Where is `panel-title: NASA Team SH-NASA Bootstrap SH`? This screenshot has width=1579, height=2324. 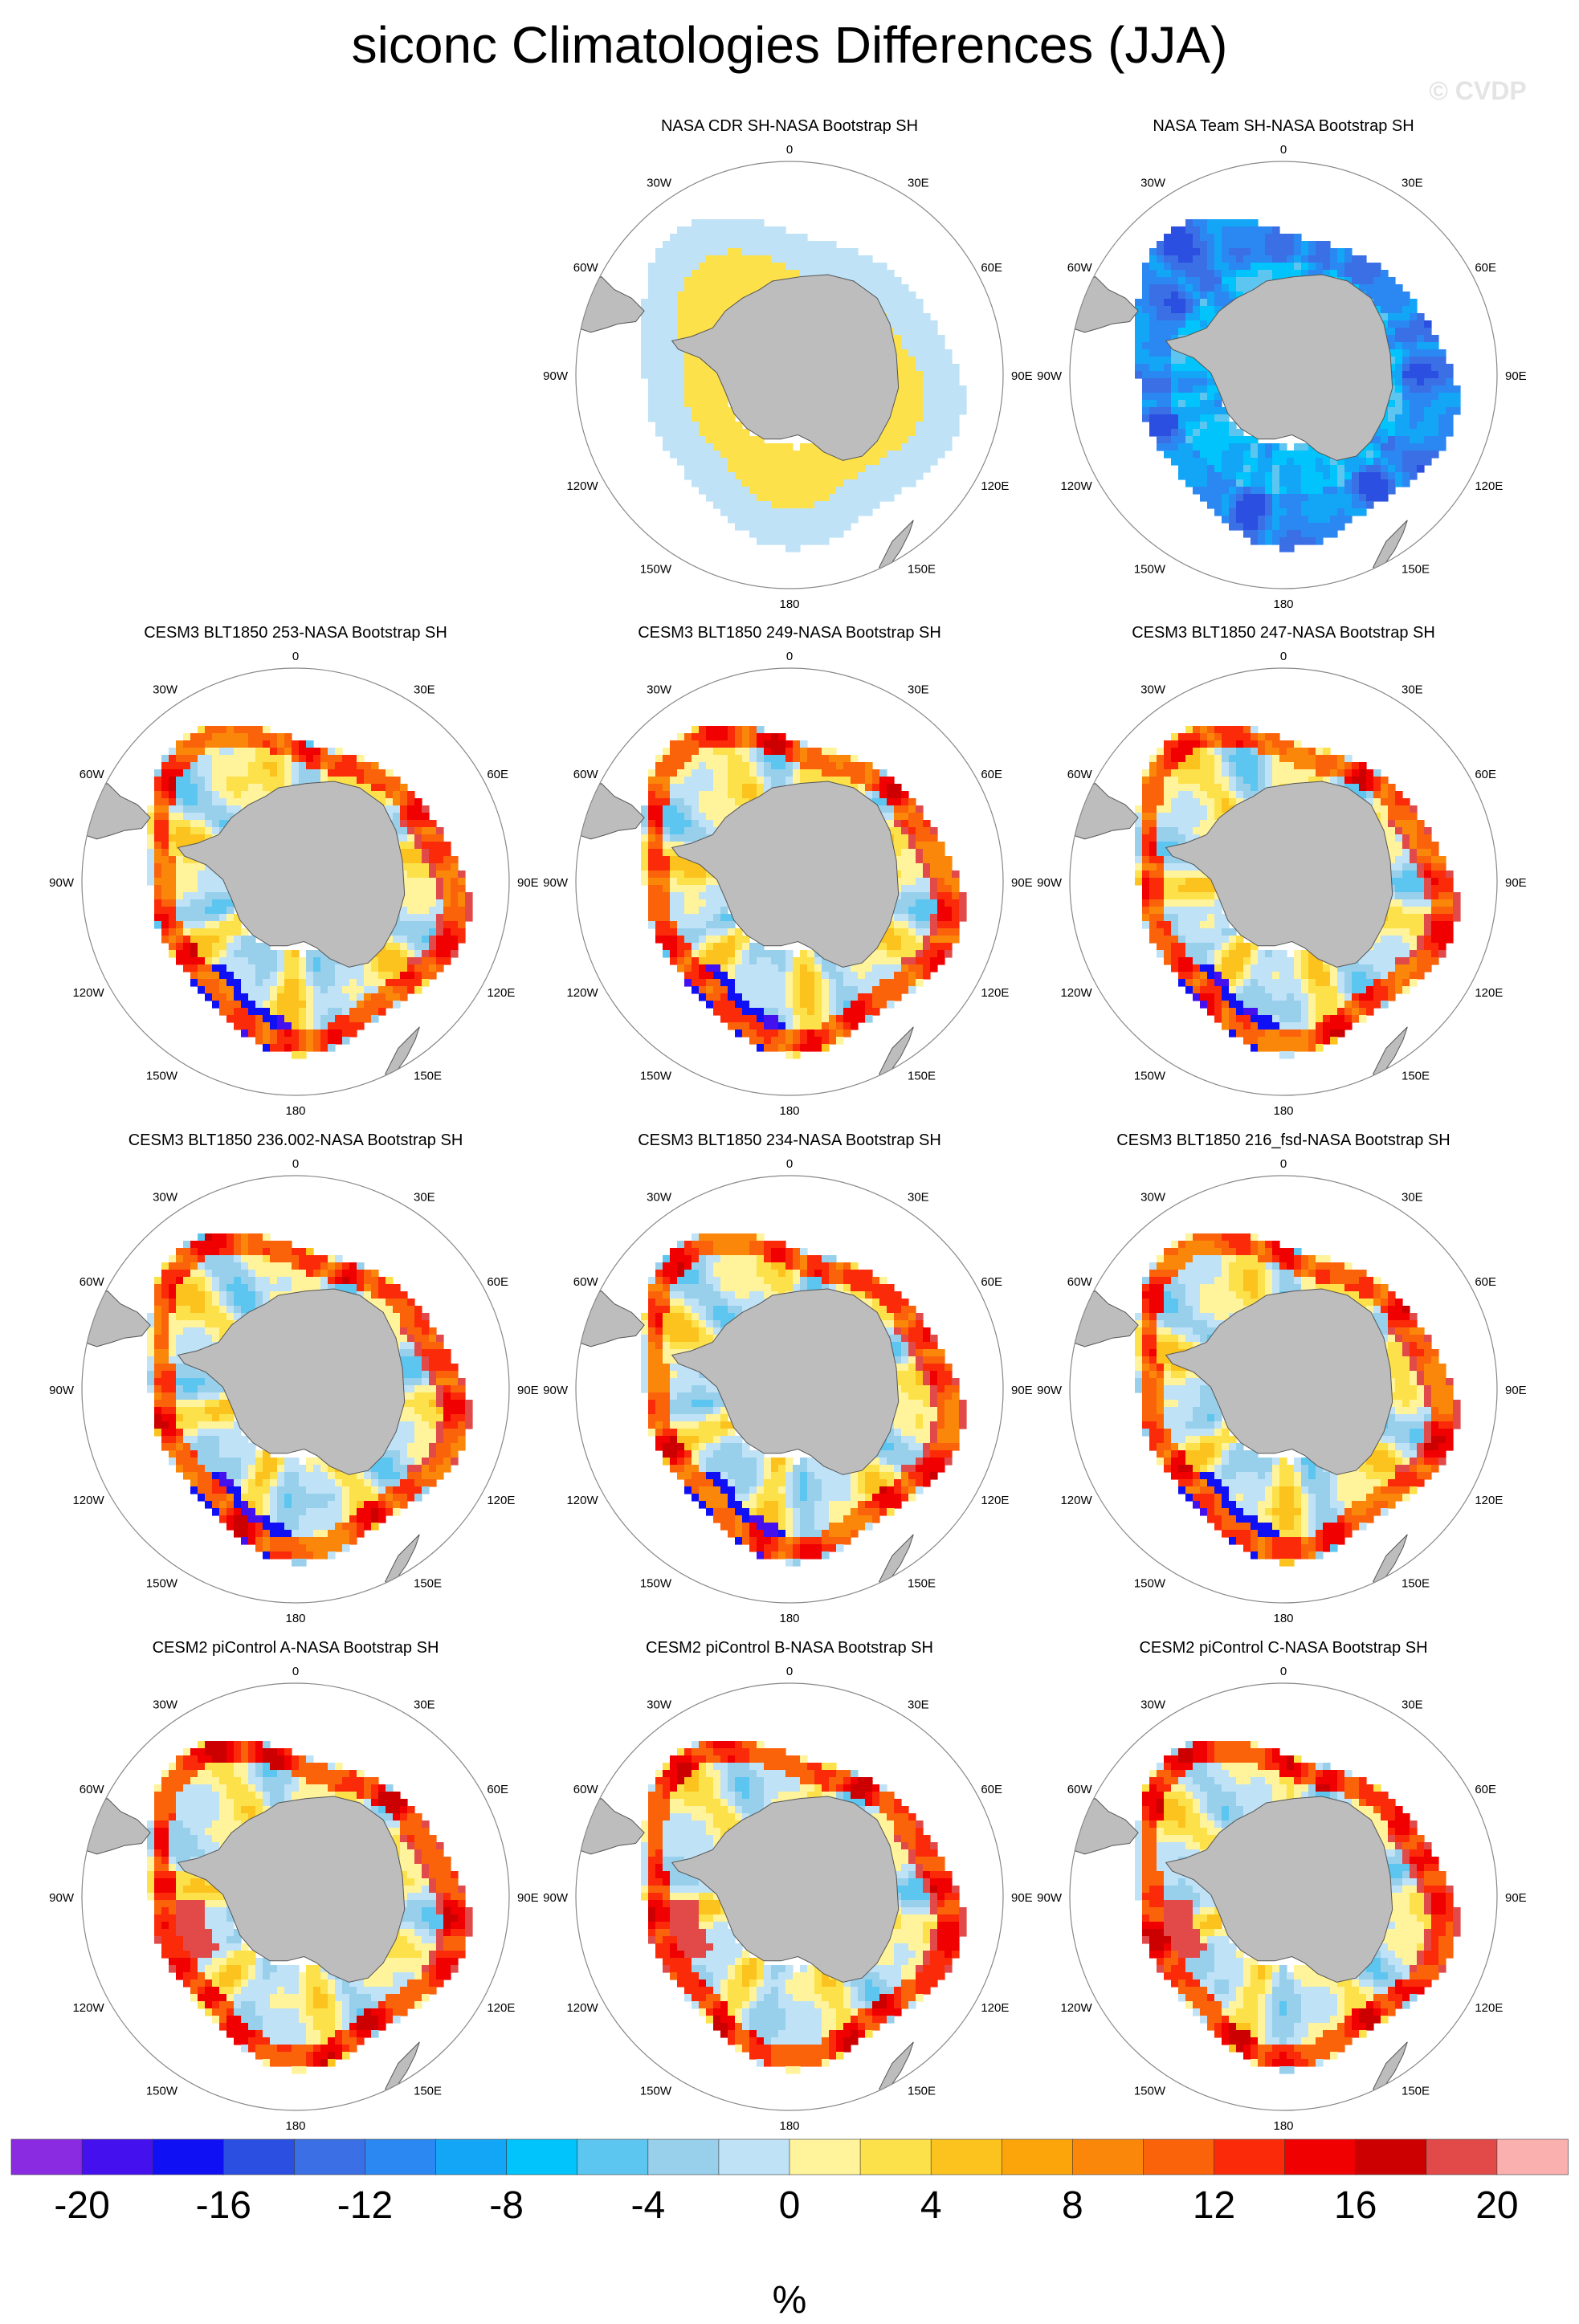
panel-title: NASA Team SH-NASA Bootstrap SH is located at coordinates (1283, 126).